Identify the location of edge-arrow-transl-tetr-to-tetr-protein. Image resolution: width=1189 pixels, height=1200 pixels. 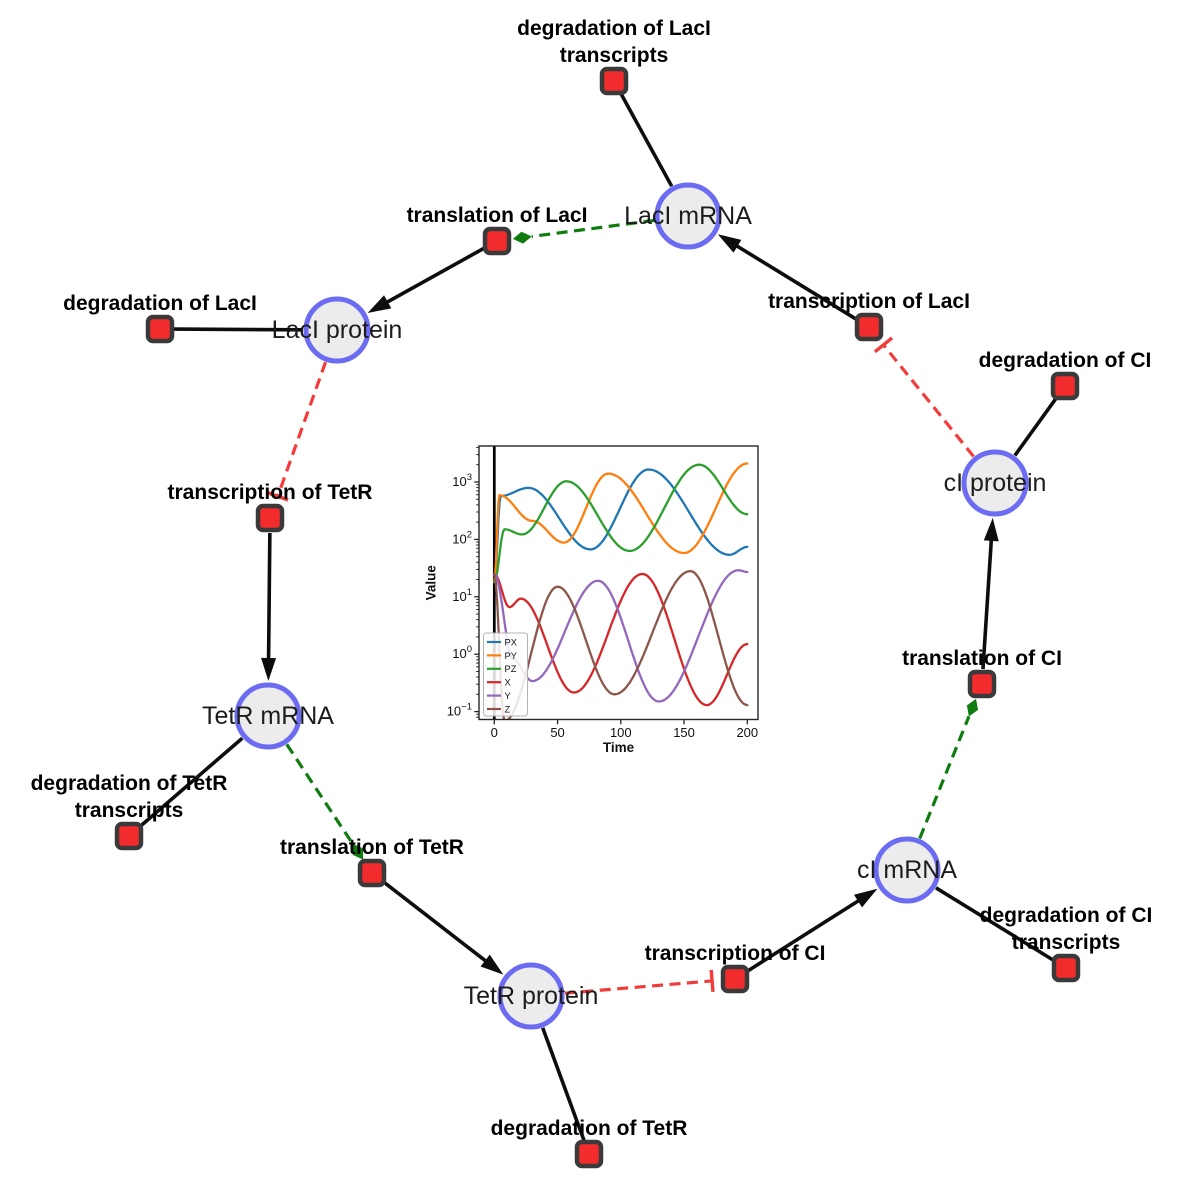
(443, 927).